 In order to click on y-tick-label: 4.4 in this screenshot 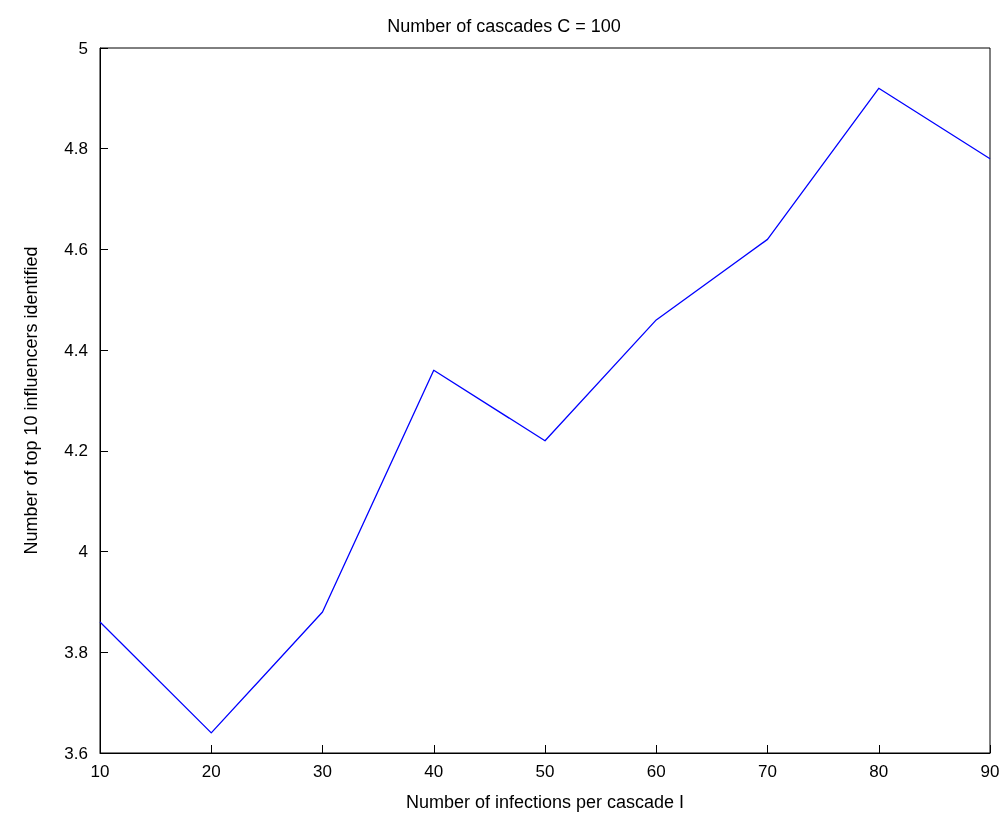, I will do `click(76, 350)`.